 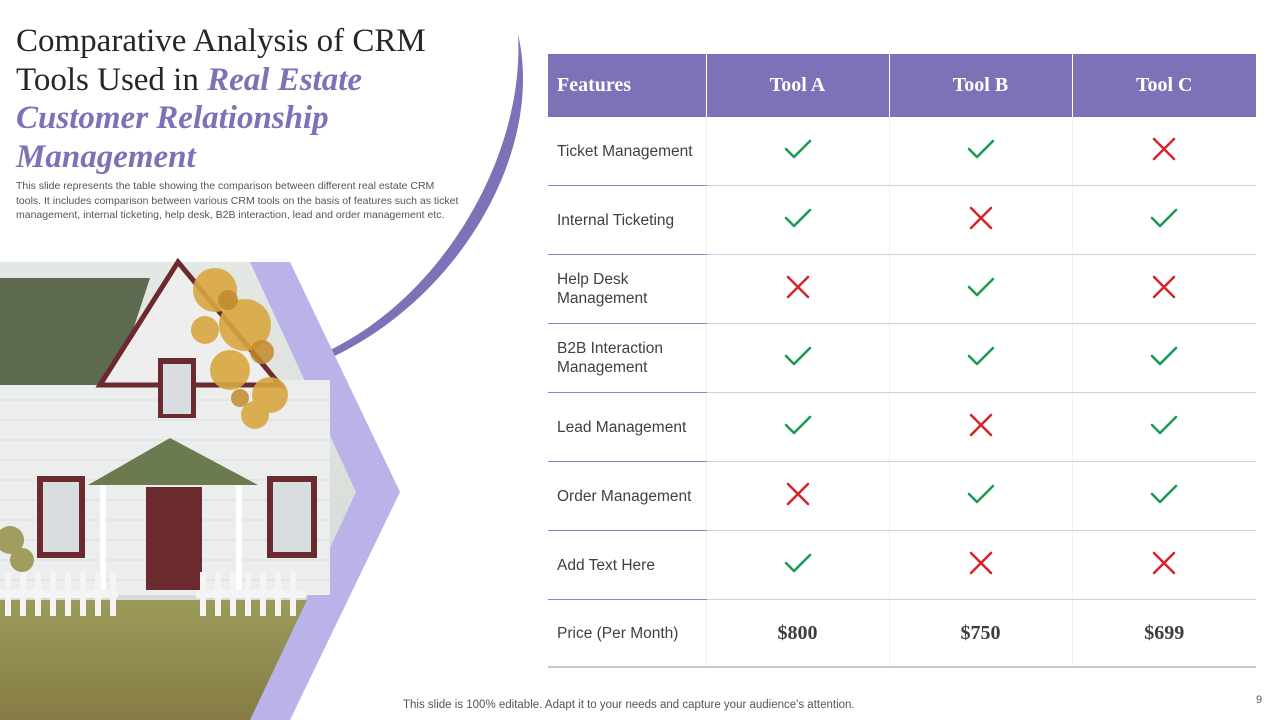 I want to click on column-header-tool-a: Tool A, so click(x=797, y=85).